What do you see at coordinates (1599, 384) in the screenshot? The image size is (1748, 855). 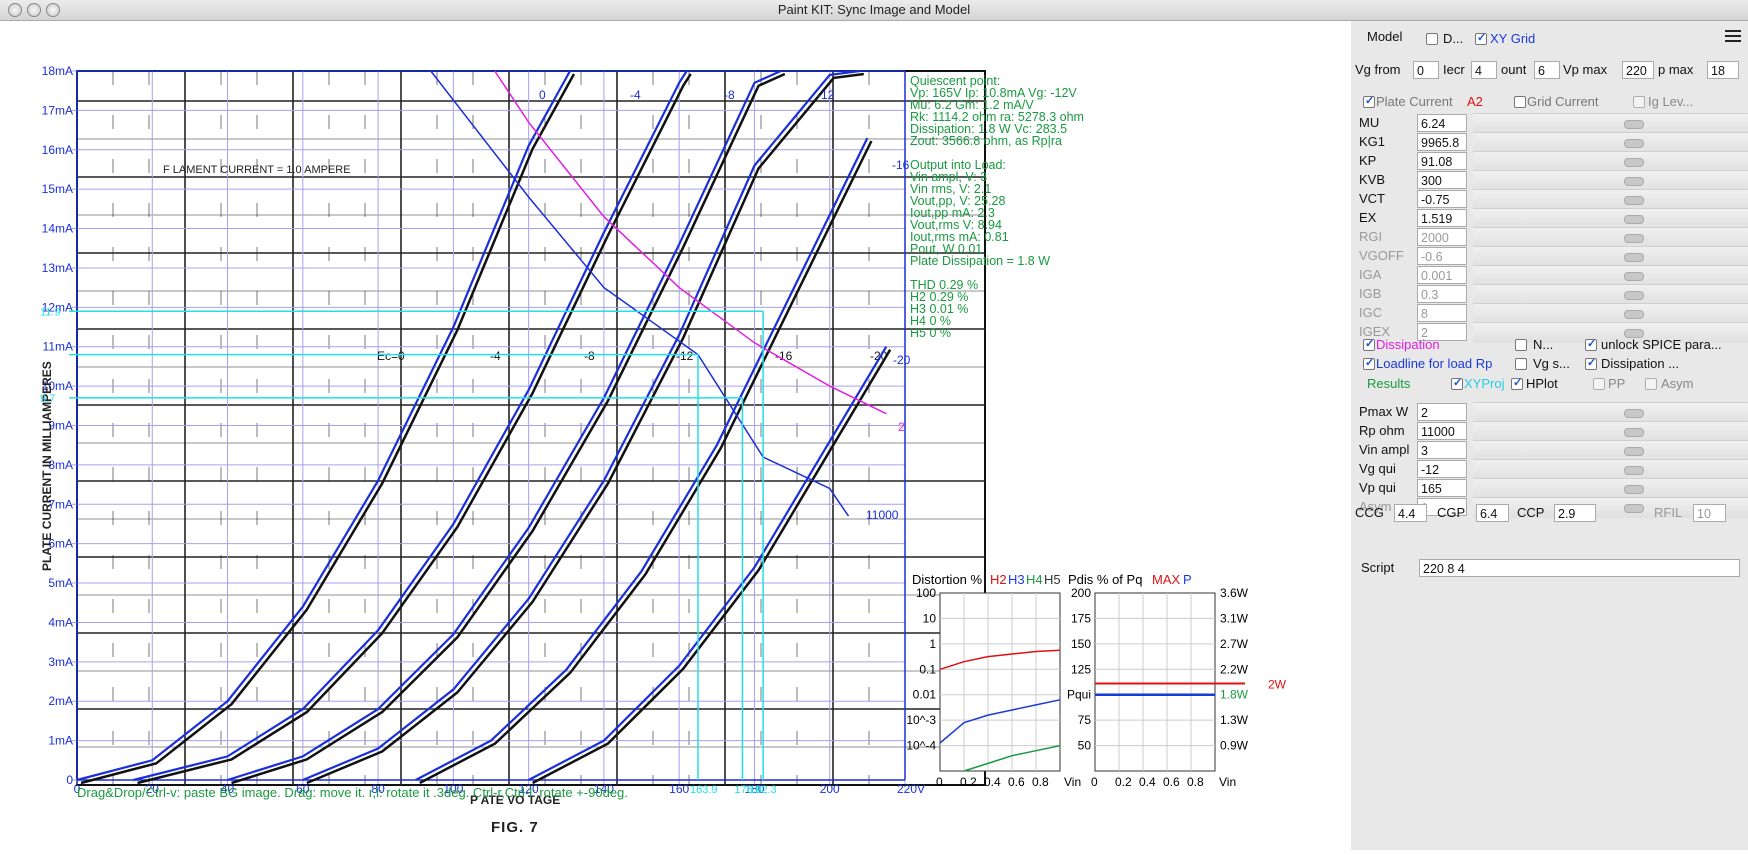 I see `pp-checkbox` at bounding box center [1599, 384].